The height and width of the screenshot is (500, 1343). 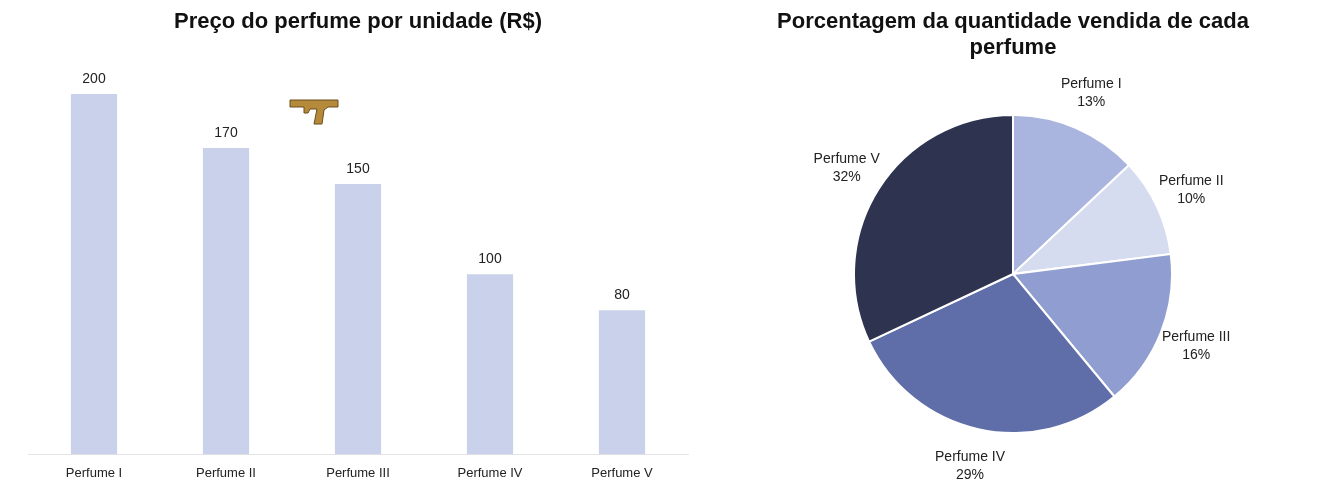 I want to click on x-tick-label: Perfume IV, so click(x=490, y=472).